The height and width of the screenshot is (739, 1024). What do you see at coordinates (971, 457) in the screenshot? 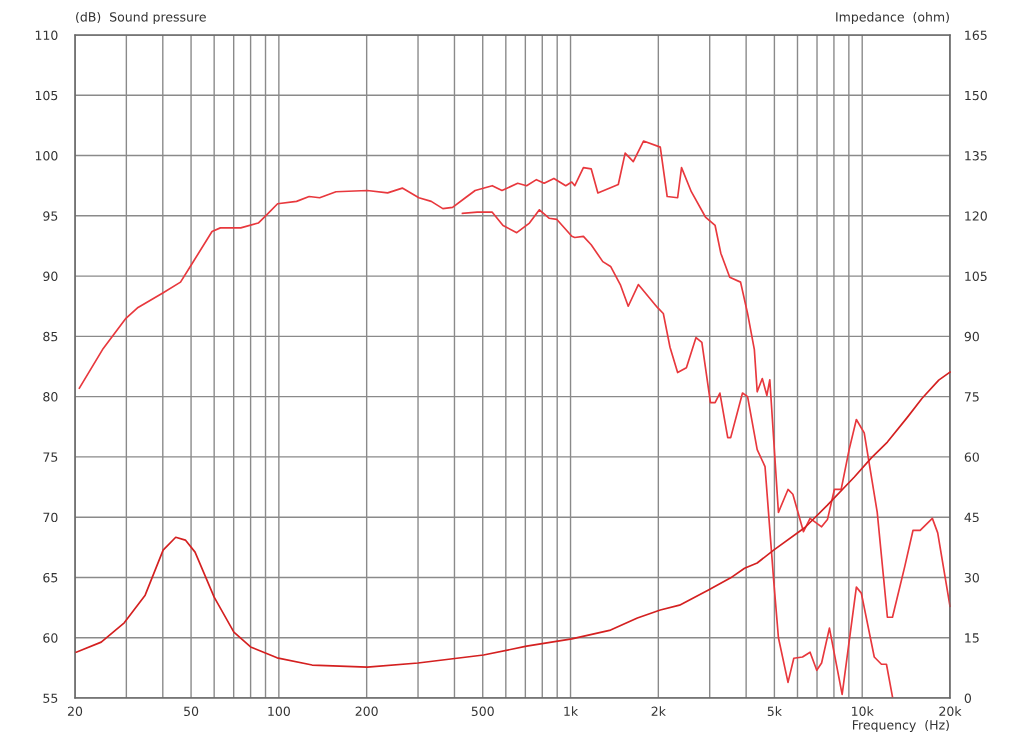
I see `y2-tick-label: 60` at bounding box center [971, 457].